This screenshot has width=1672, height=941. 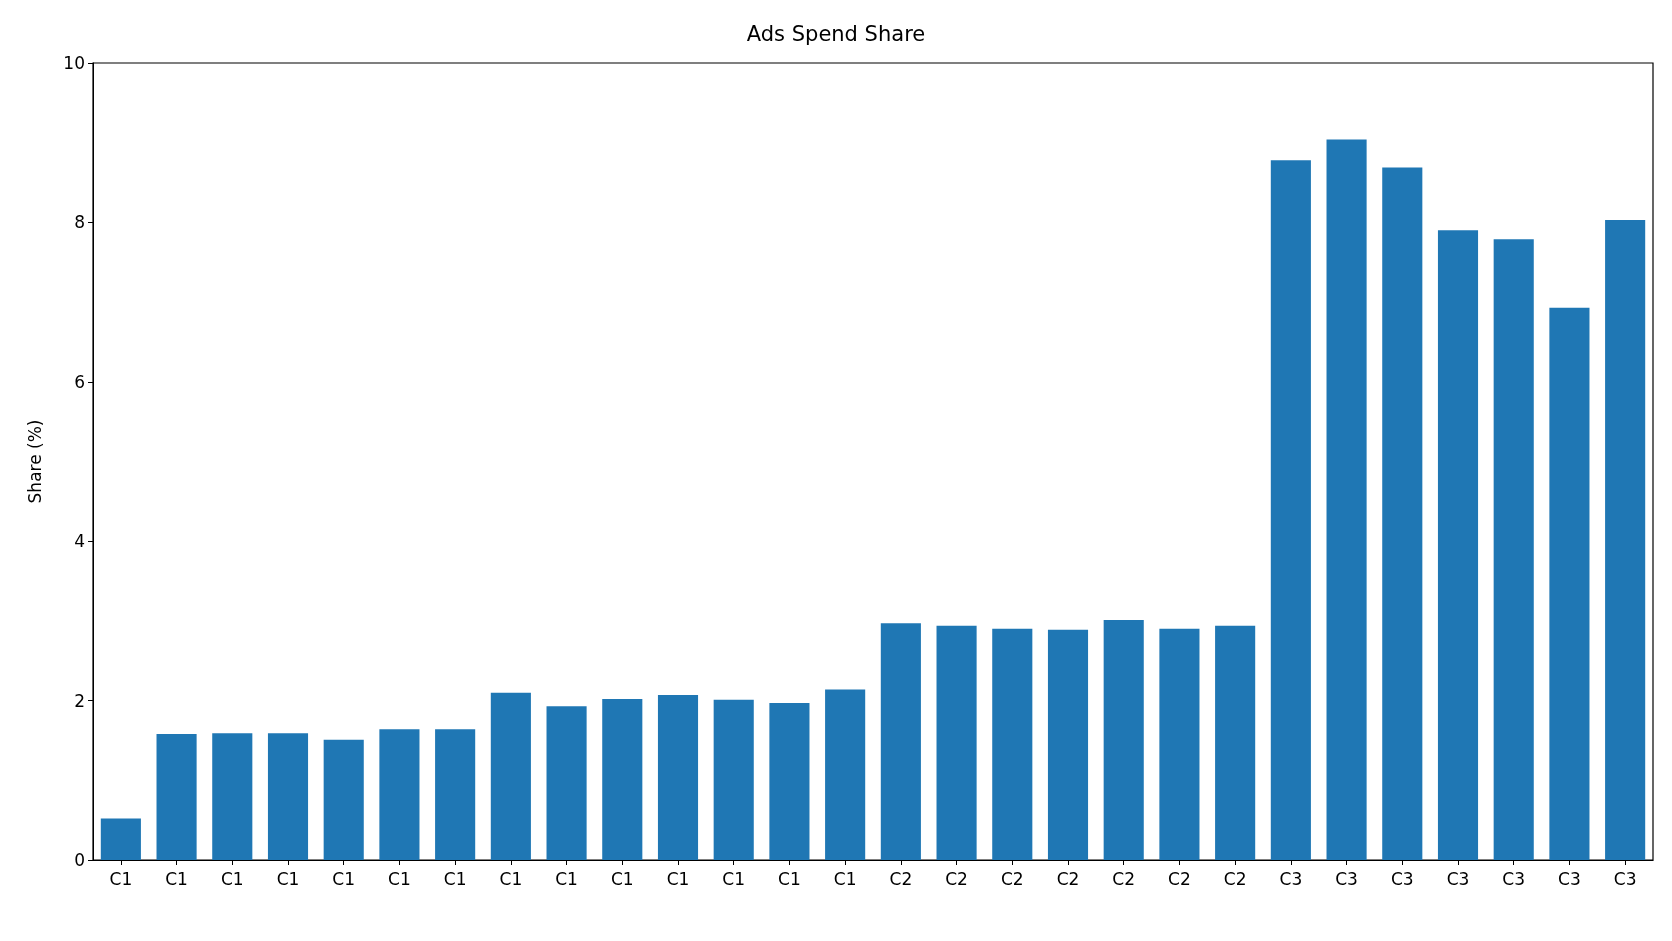 What do you see at coordinates (836, 33) in the screenshot?
I see `chart-title: Ads Spend Share` at bounding box center [836, 33].